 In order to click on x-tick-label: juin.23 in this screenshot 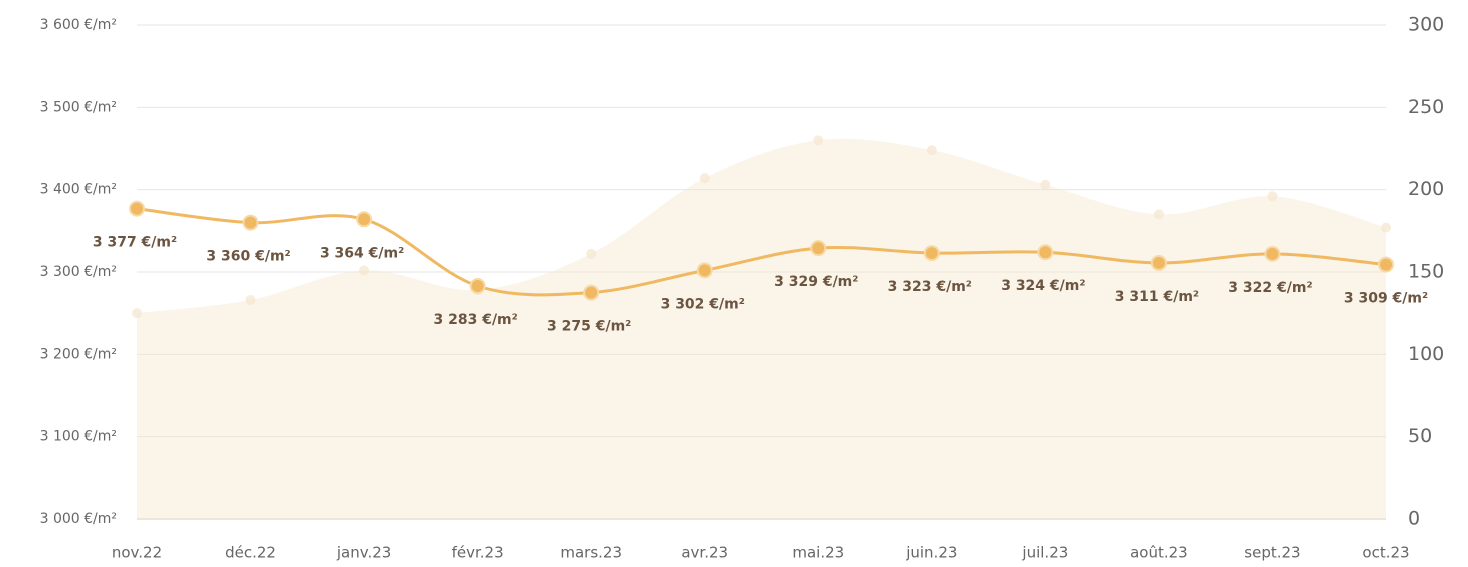, I will do `click(931, 553)`.